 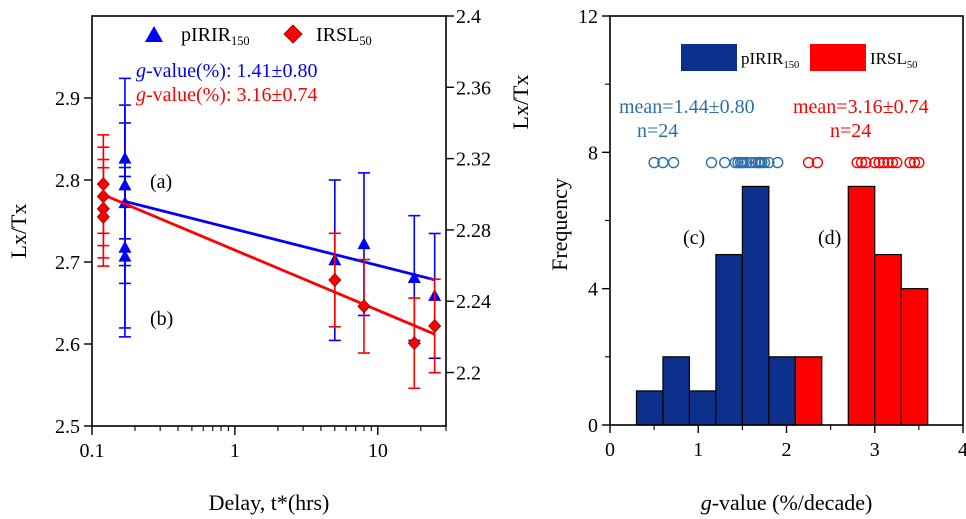 I want to click on g-value-blue-text: g-value(%): 1.41±0.80, so click(x=226, y=71).